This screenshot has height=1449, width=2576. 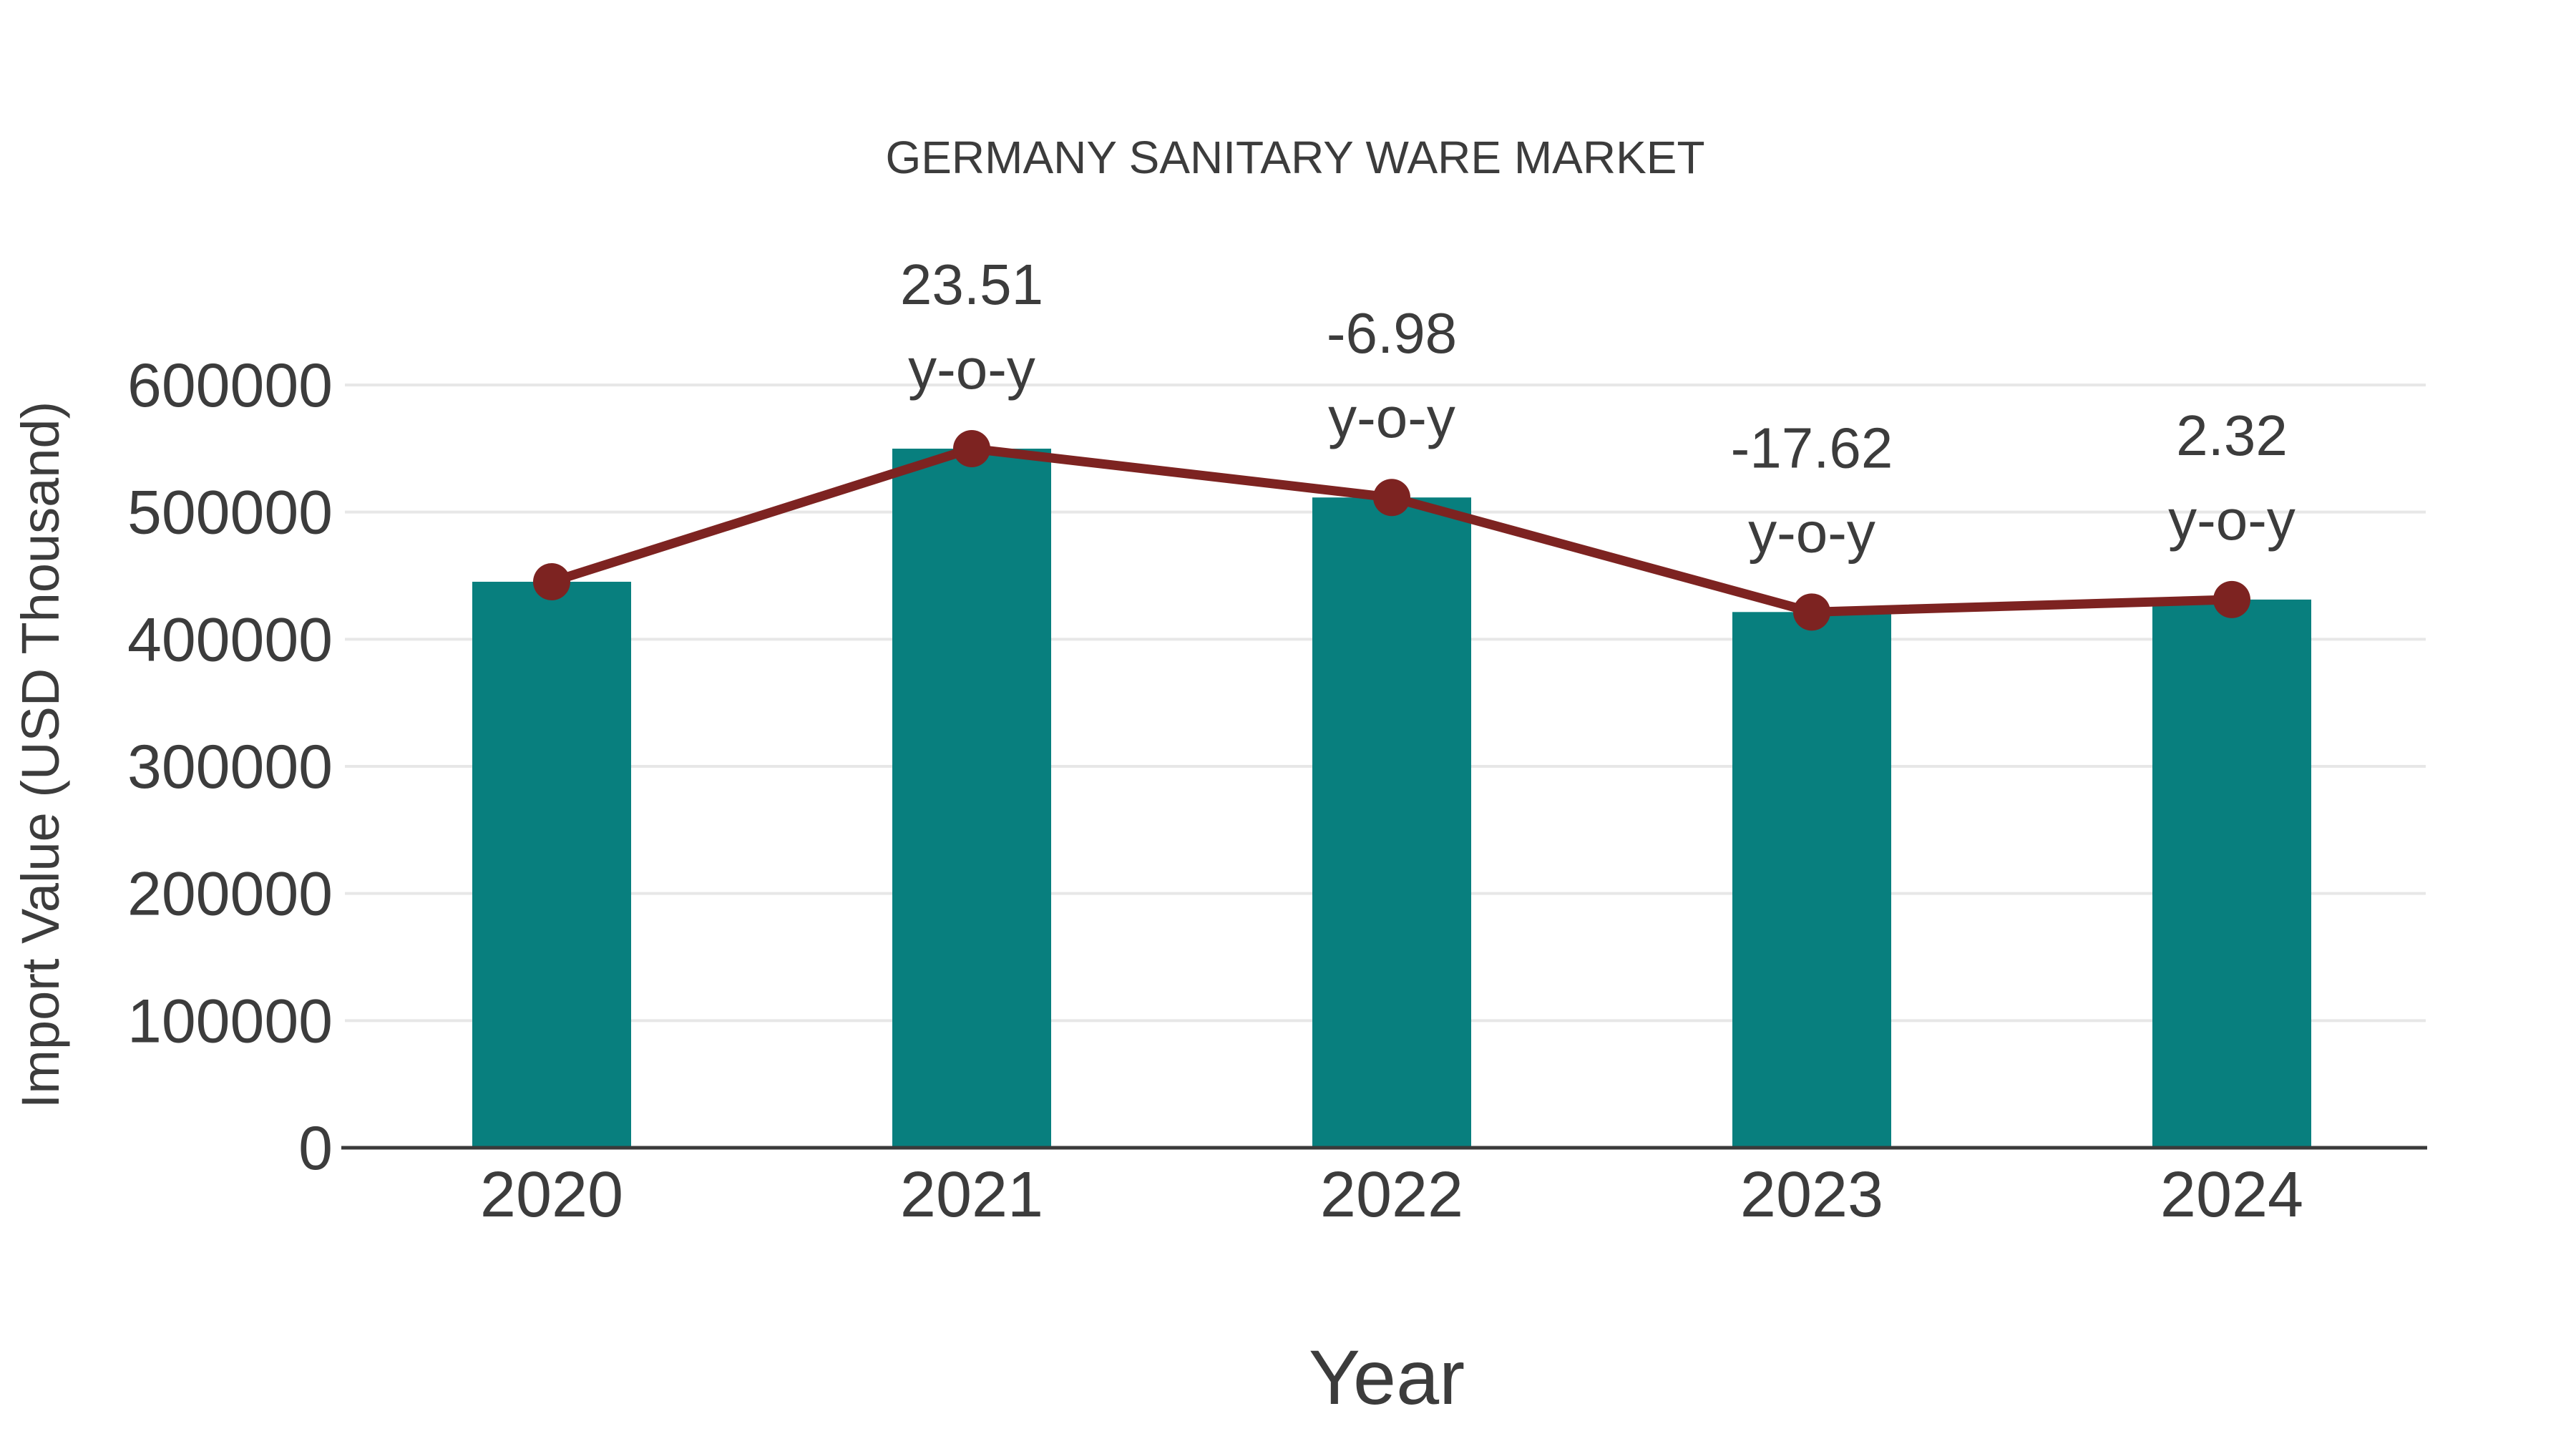 What do you see at coordinates (551, 582) in the screenshot?
I see `line-marker-2020` at bounding box center [551, 582].